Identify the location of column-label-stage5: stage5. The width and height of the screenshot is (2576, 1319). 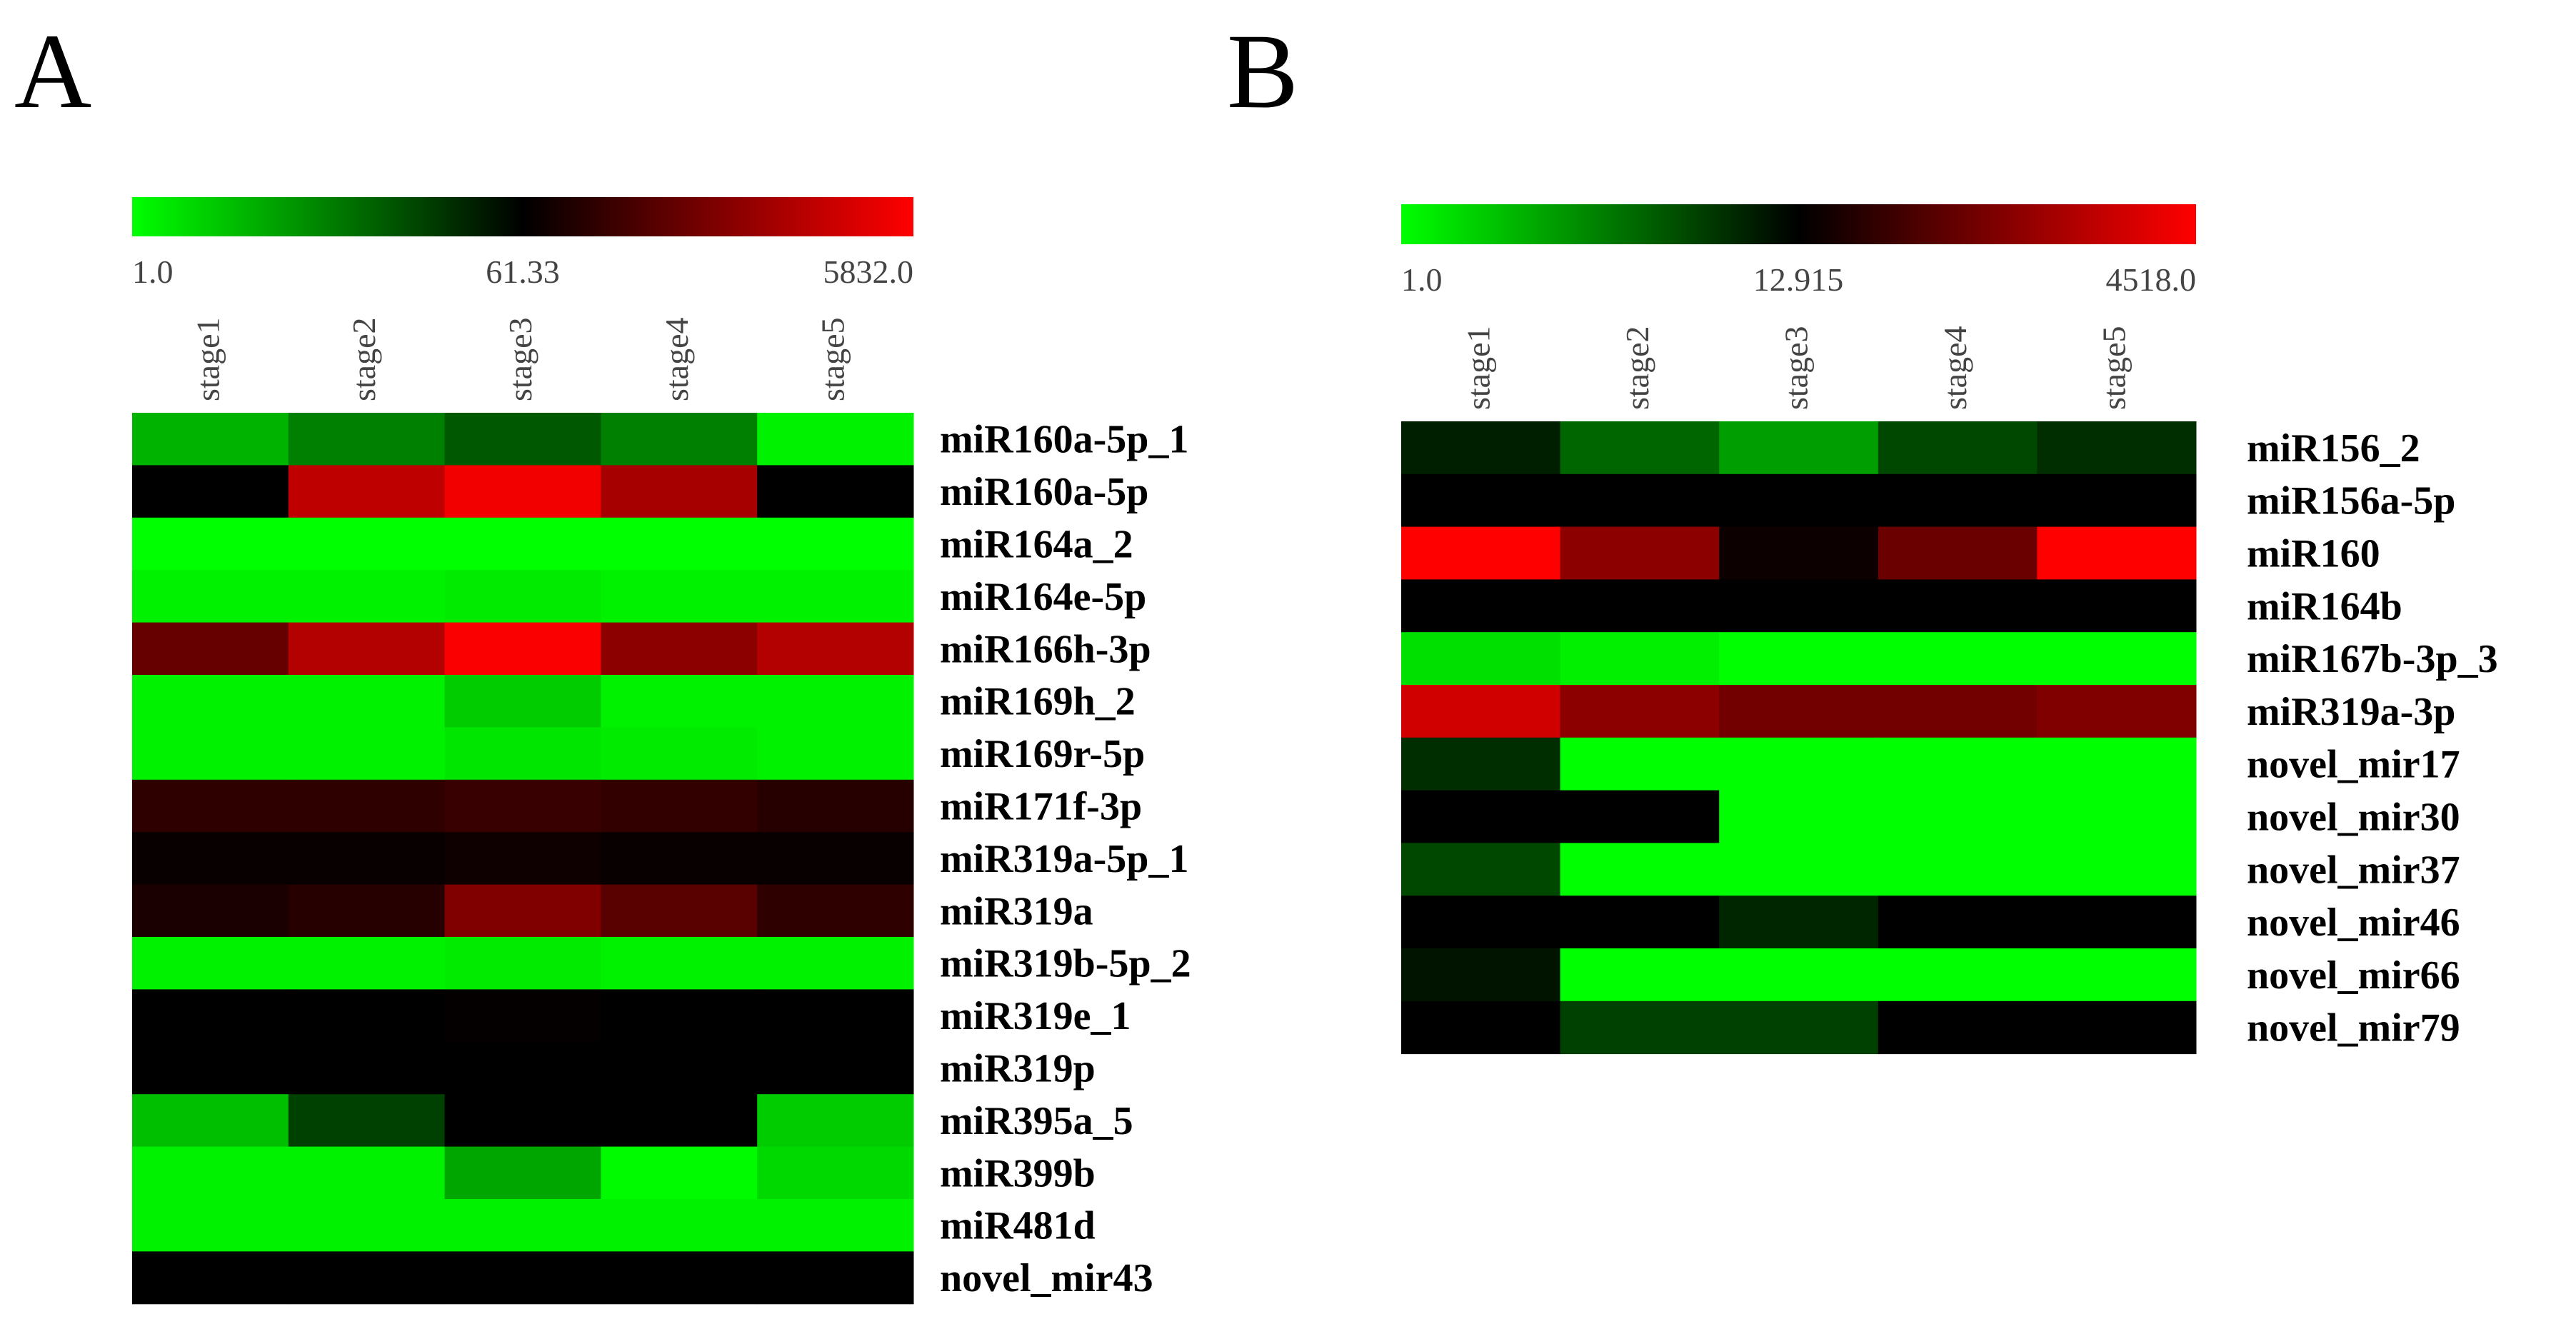
(2114, 368).